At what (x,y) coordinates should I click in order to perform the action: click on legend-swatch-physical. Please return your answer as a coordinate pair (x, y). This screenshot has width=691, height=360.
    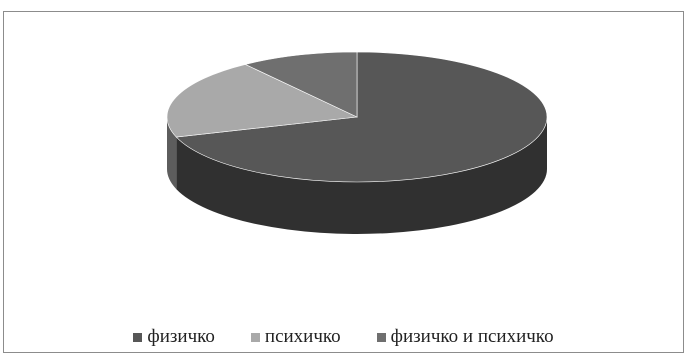
    Looking at the image, I should click on (138, 337).